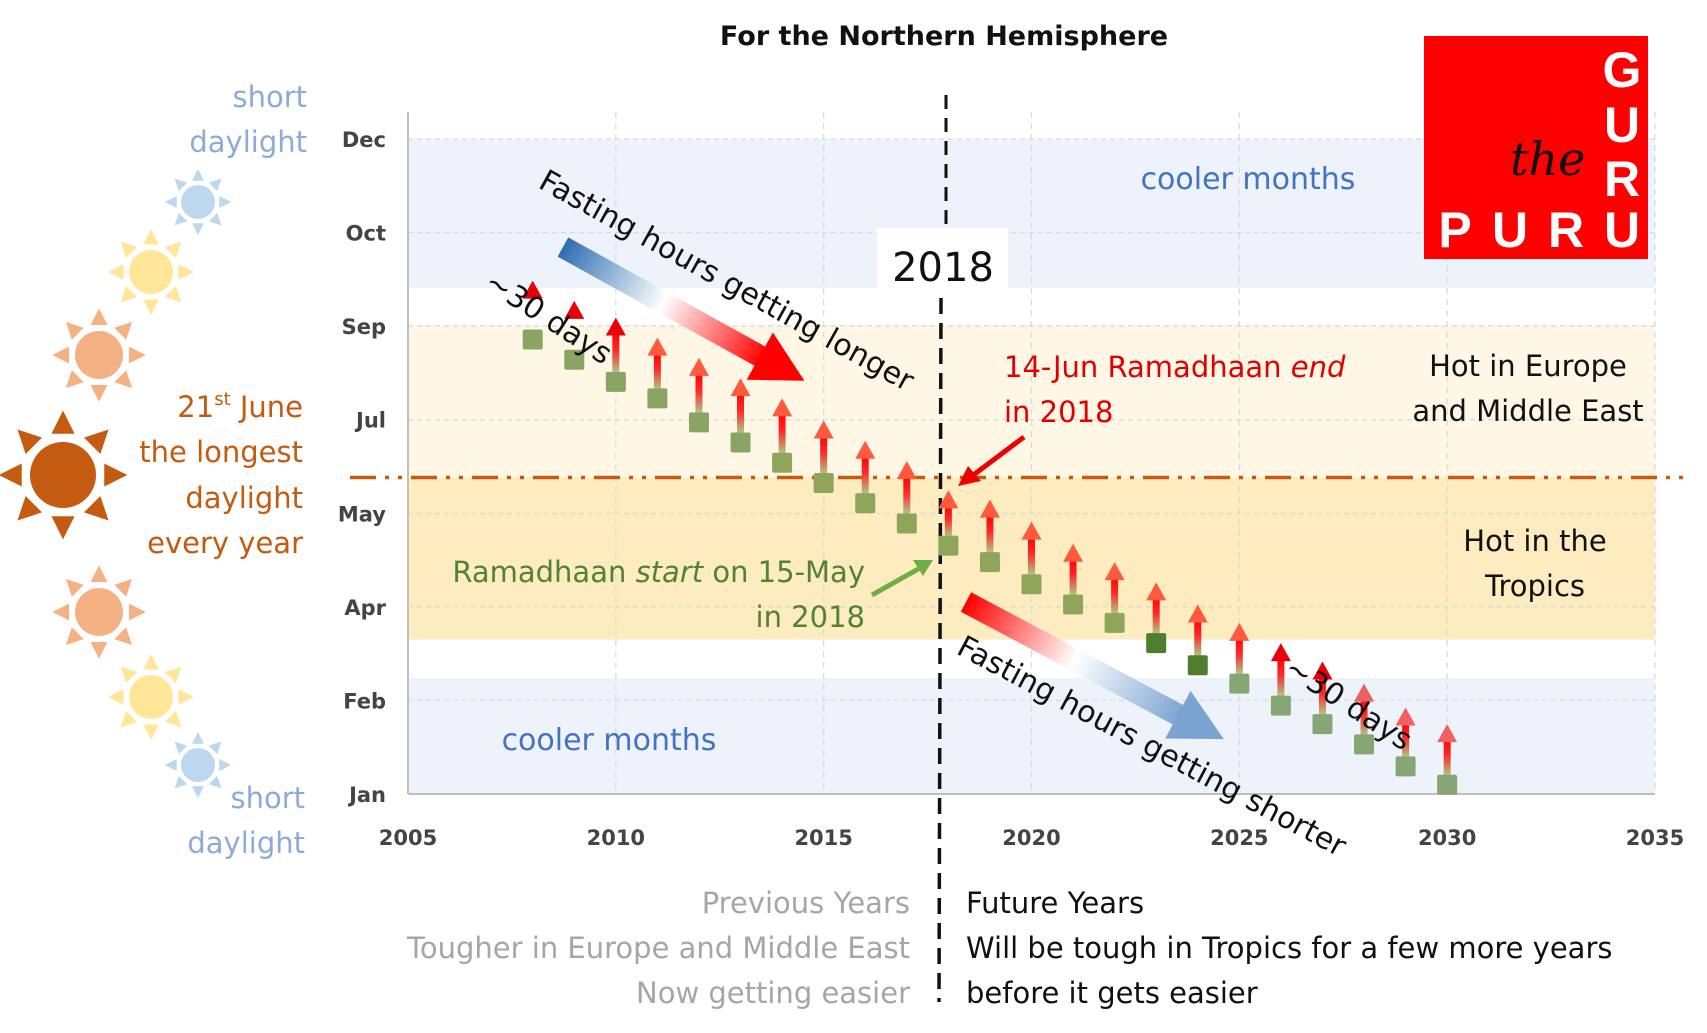  Describe the element at coordinates (269, 97) in the screenshot. I see `side-label-top-short: short` at that location.